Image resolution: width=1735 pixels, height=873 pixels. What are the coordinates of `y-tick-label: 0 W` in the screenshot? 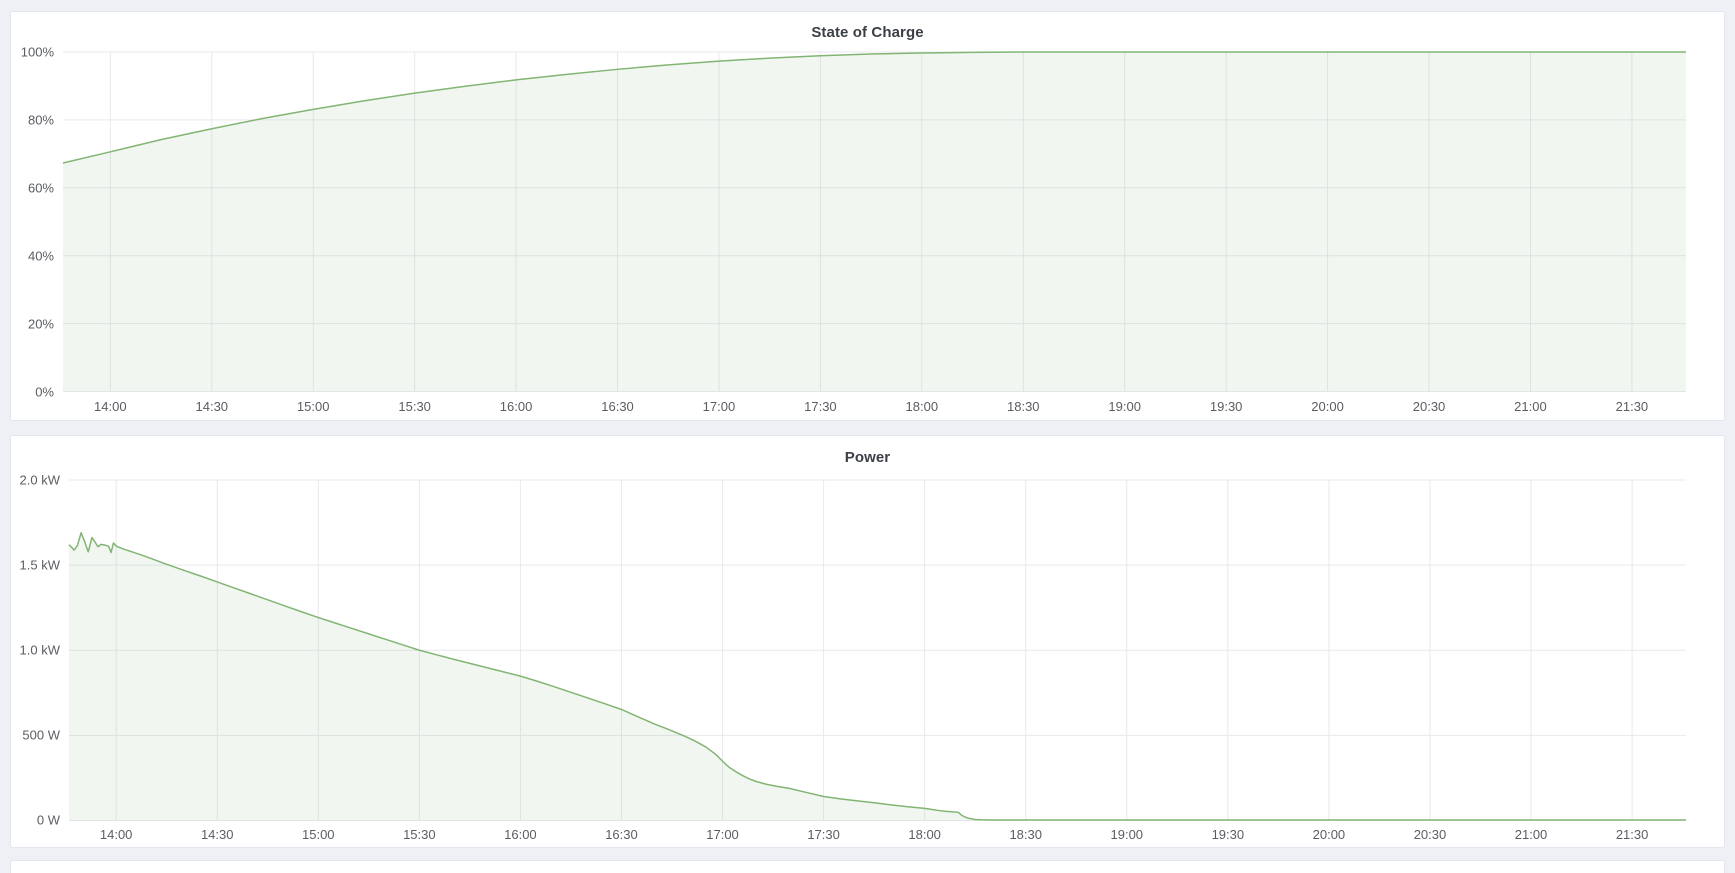 It's located at (48, 820).